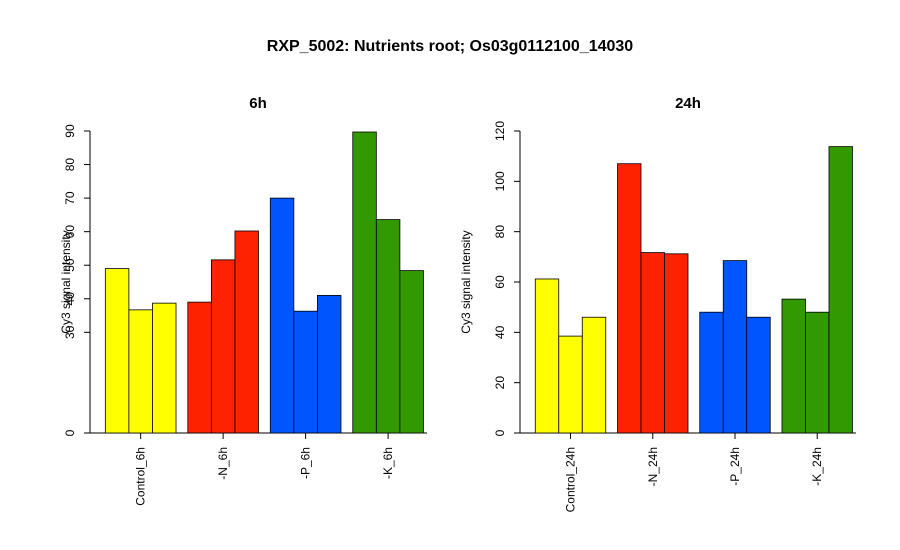 The height and width of the screenshot is (550, 900). Describe the element at coordinates (70, 131) in the screenshot. I see `y-tick-label: 90` at that location.